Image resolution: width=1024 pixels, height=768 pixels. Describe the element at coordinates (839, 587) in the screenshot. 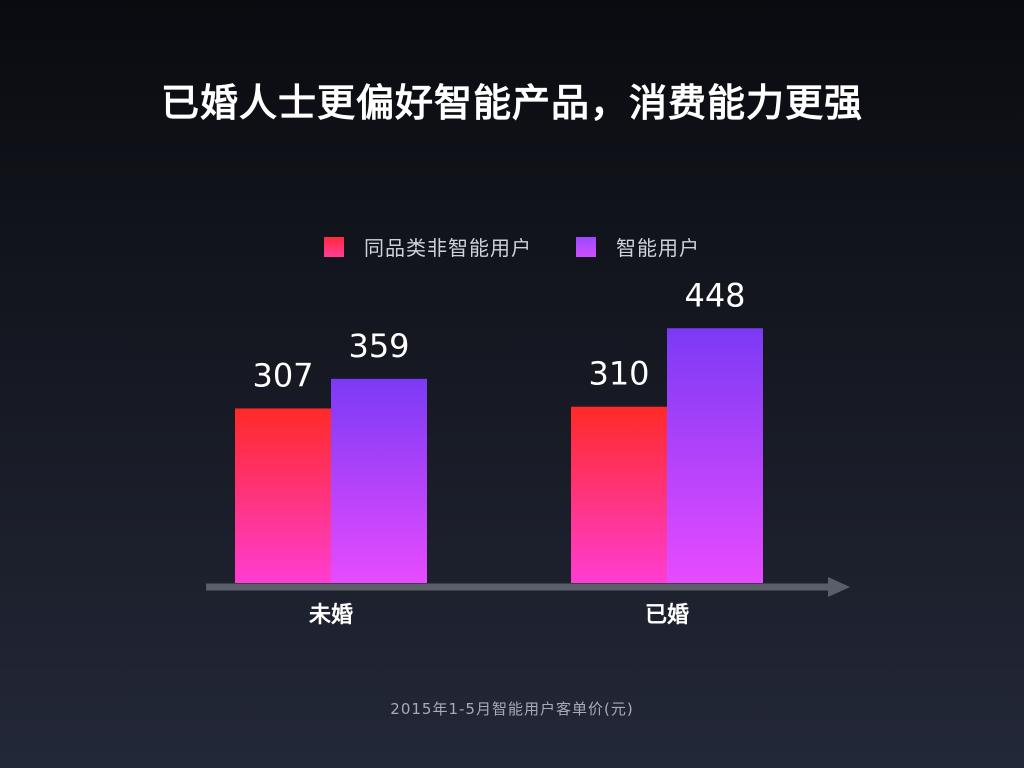

I see `x-axis-arrow` at that location.